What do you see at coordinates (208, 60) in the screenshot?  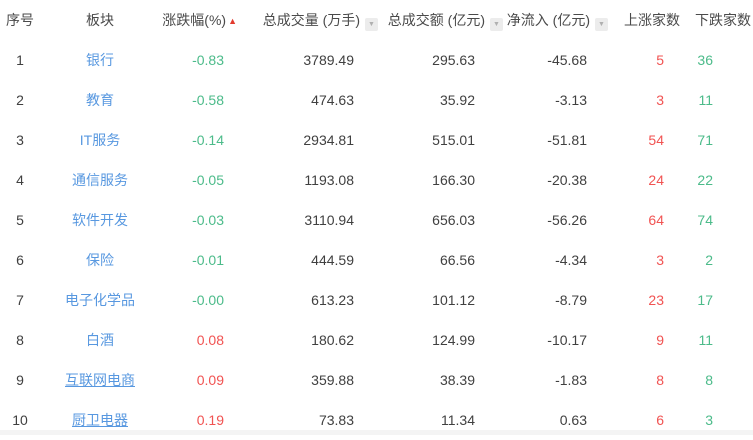 I see `change-percent-value: -0.83` at bounding box center [208, 60].